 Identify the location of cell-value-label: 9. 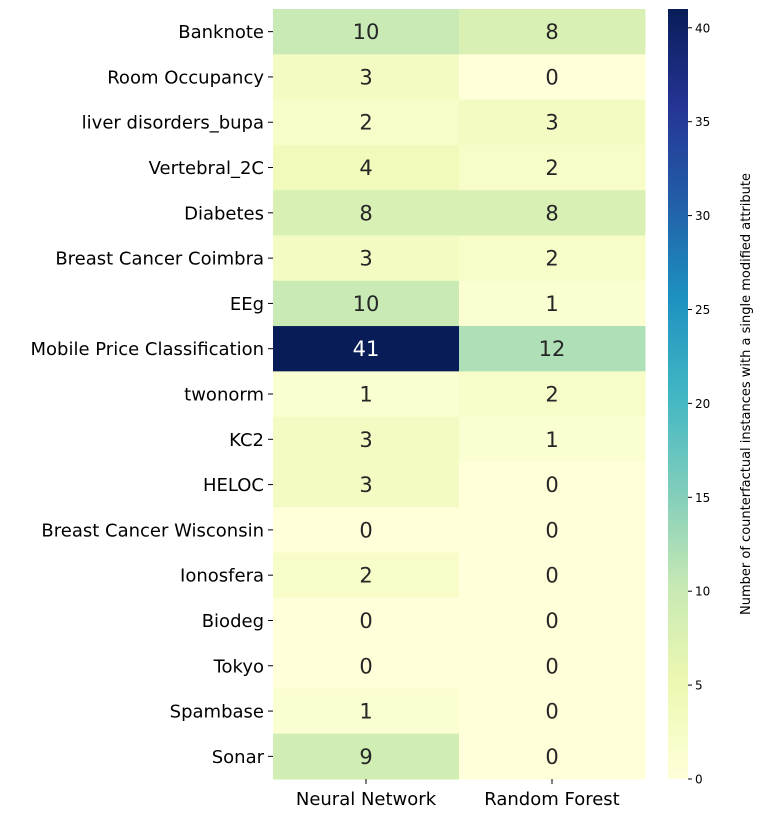
(365, 757).